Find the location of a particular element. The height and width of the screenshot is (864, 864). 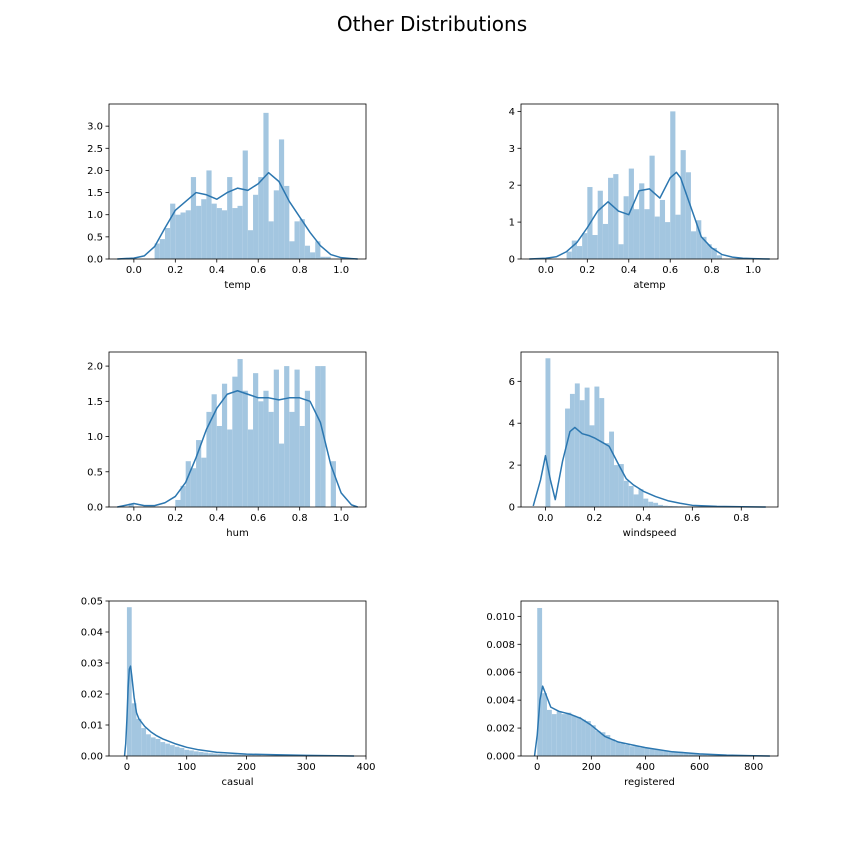

y-tick-label: 0.002 is located at coordinates (500, 729).